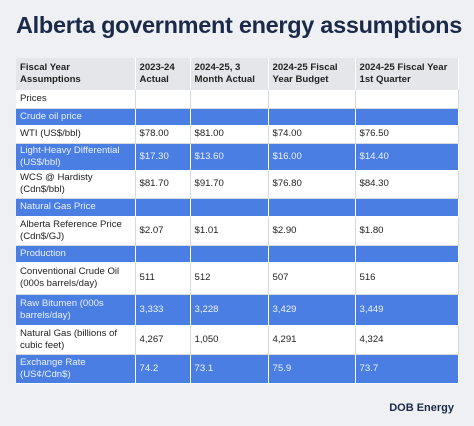  I want to click on row-label: Raw Bitumen (000s barrels/day), so click(76, 310).